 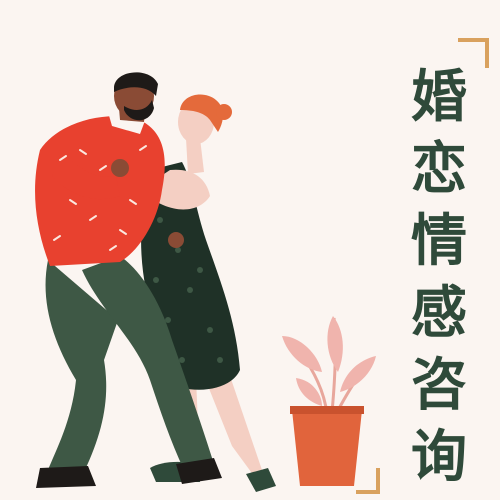 What do you see at coordinates (329, 401) in the screenshot?
I see `potted-plant-icon` at bounding box center [329, 401].